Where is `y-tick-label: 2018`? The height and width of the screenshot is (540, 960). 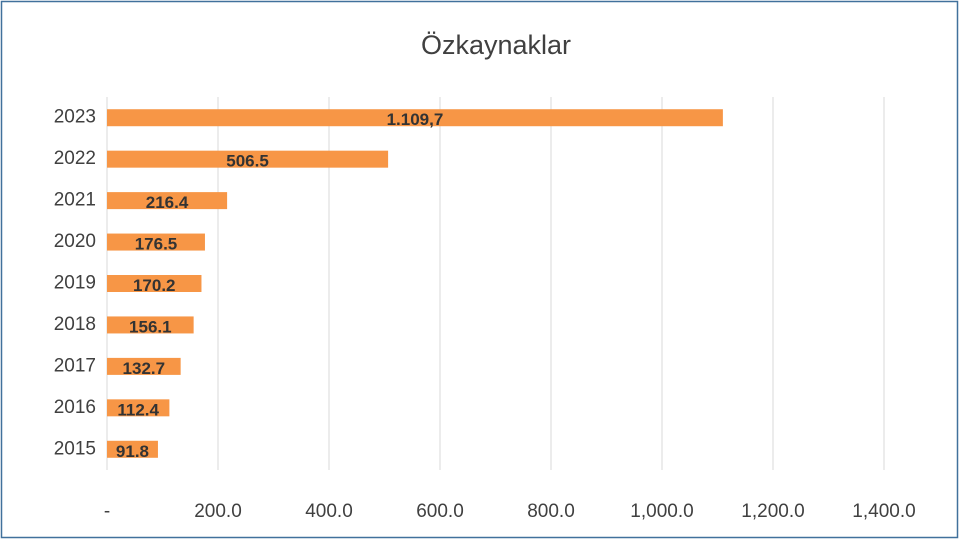 y-tick-label: 2018 is located at coordinates (75, 324).